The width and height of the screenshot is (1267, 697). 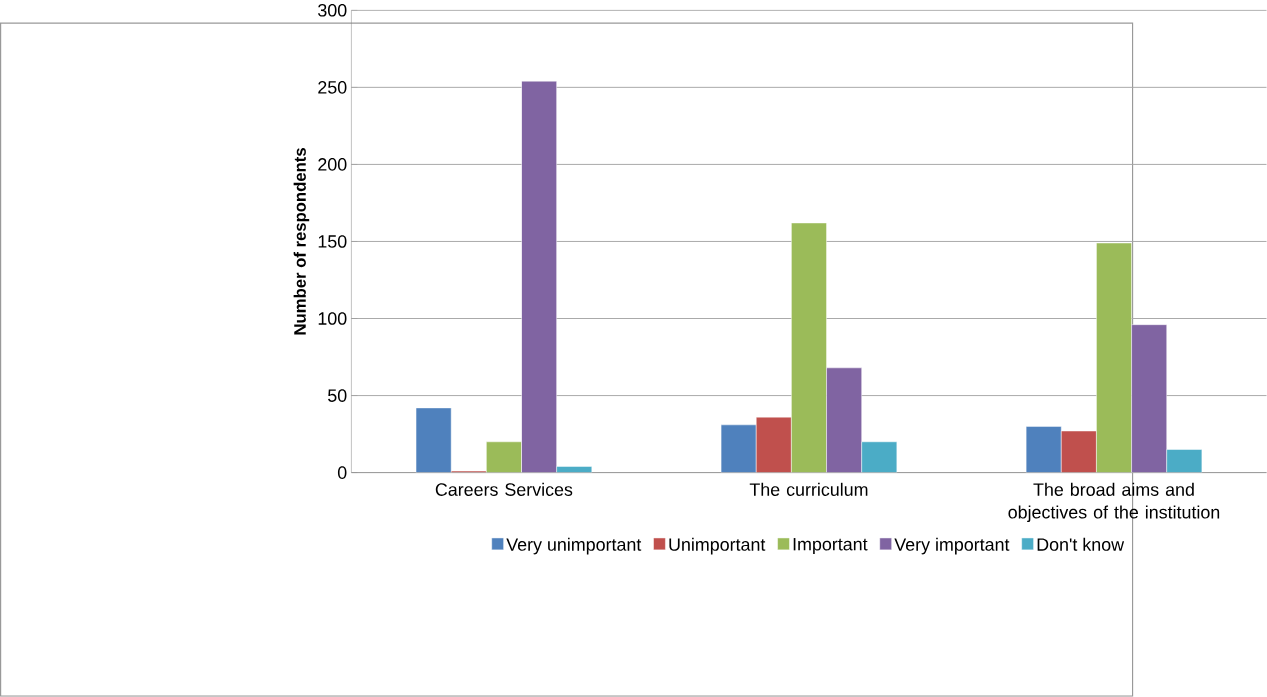 What do you see at coordinates (332, 87) in the screenshot?
I see `y-tick-label: 250` at bounding box center [332, 87].